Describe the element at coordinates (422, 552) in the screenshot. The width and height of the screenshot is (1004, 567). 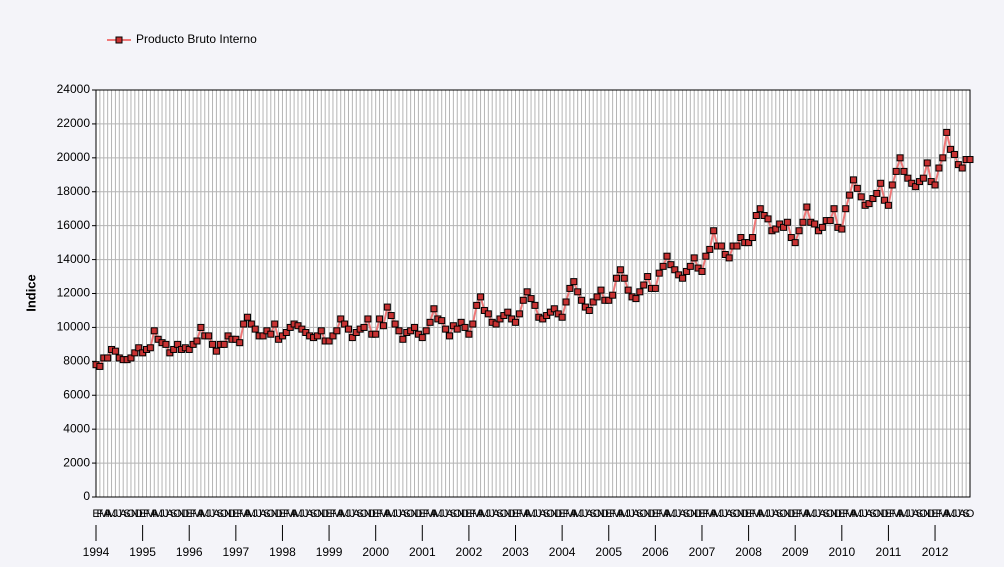
I see `year-label: 2001` at that location.